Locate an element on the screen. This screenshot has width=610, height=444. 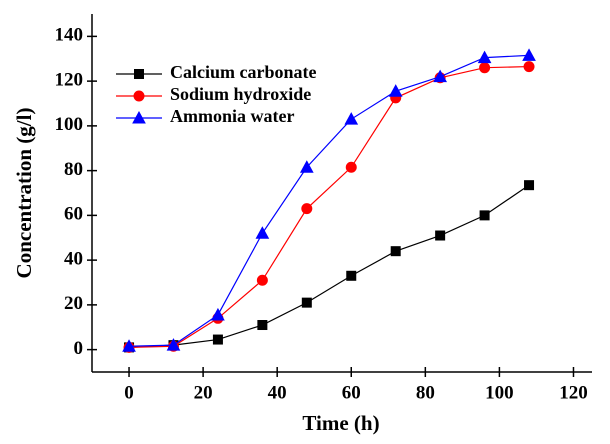
y-tick-label: 60 is located at coordinates (73, 214).